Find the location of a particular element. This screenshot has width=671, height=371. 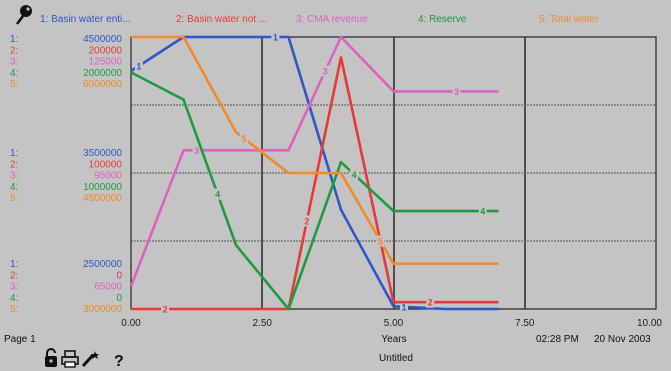

scale-bottom-value-4: 0 is located at coordinates (119, 298).